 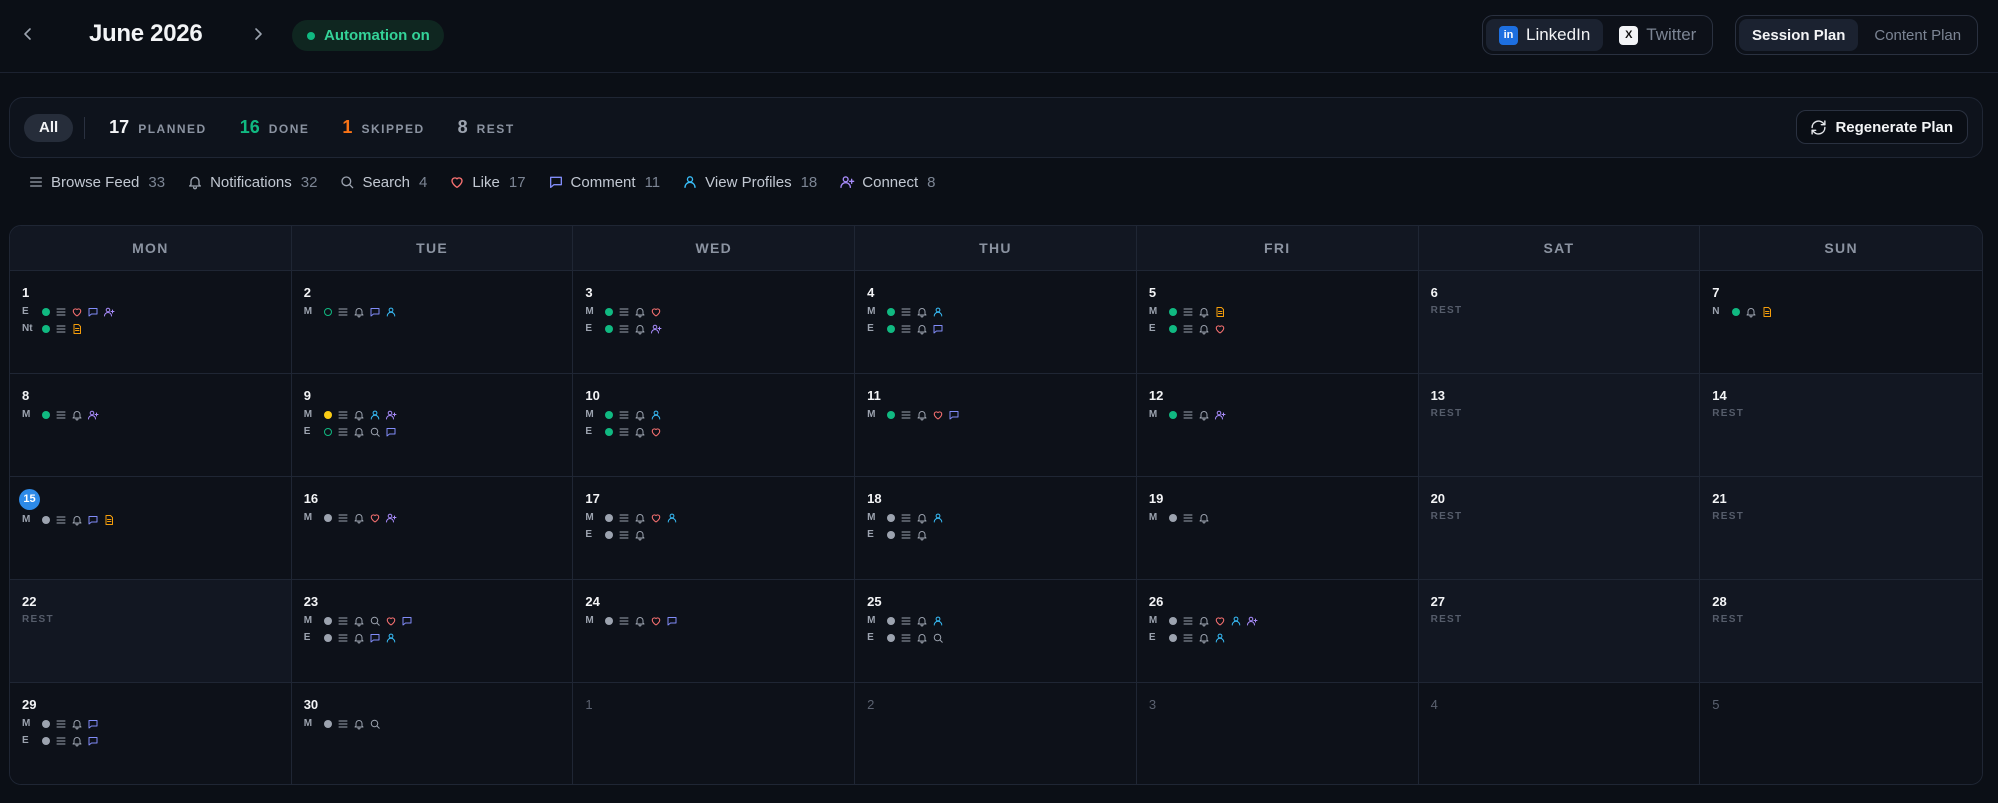 What do you see at coordinates (275, 127) in the screenshot?
I see `stat-done: 16 DONE` at bounding box center [275, 127].